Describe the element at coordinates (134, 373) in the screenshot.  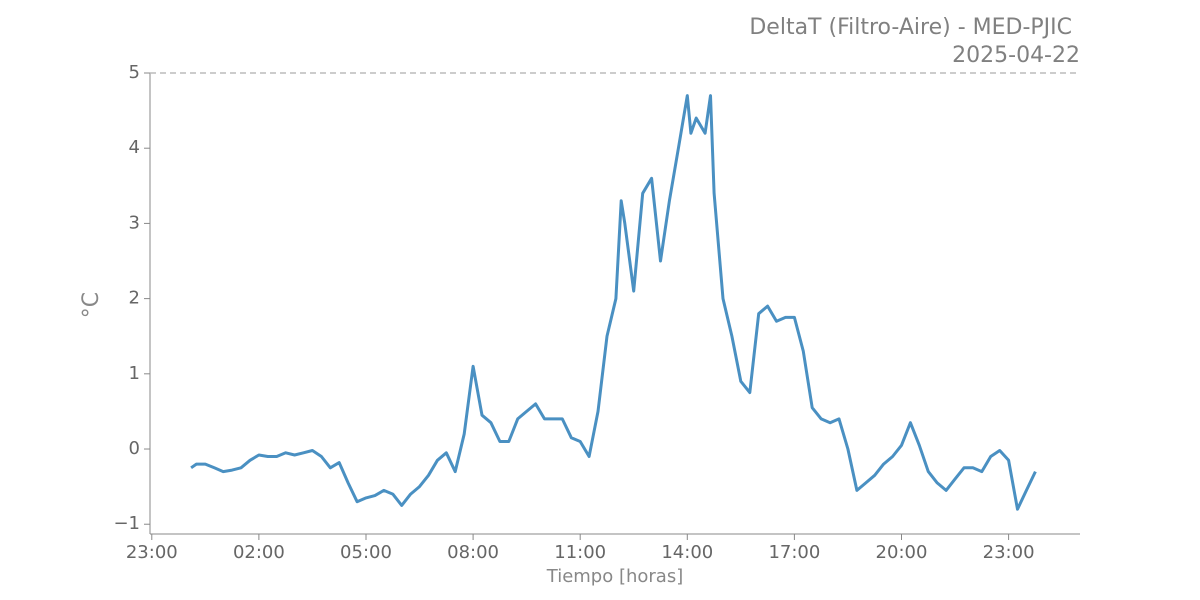
I see `y-tick-label: 1` at that location.